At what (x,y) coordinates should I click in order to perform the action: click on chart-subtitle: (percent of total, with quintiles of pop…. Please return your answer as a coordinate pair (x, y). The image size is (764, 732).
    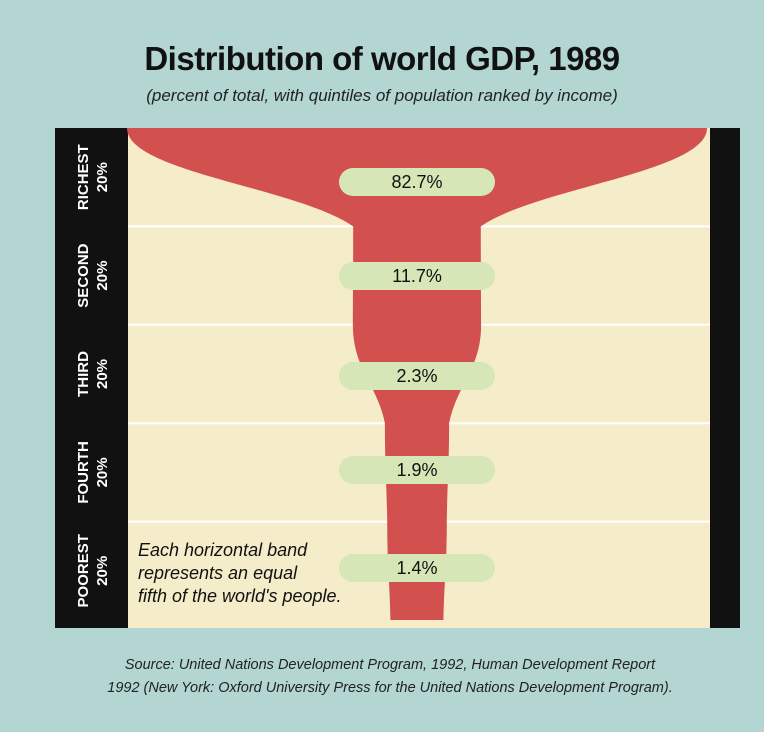
    Looking at the image, I should click on (382, 95).